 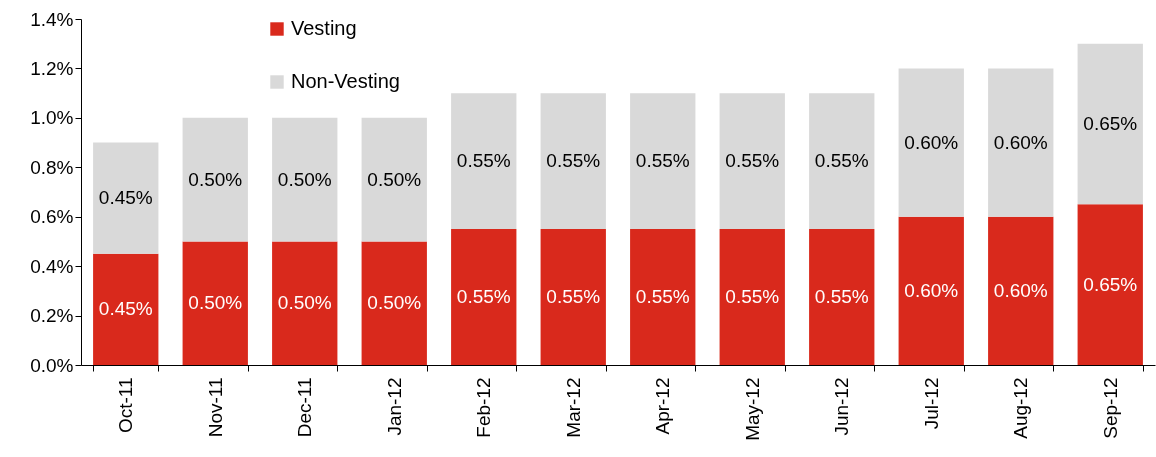 I want to click on y-tick-label: 1.0%, so click(x=52, y=118).